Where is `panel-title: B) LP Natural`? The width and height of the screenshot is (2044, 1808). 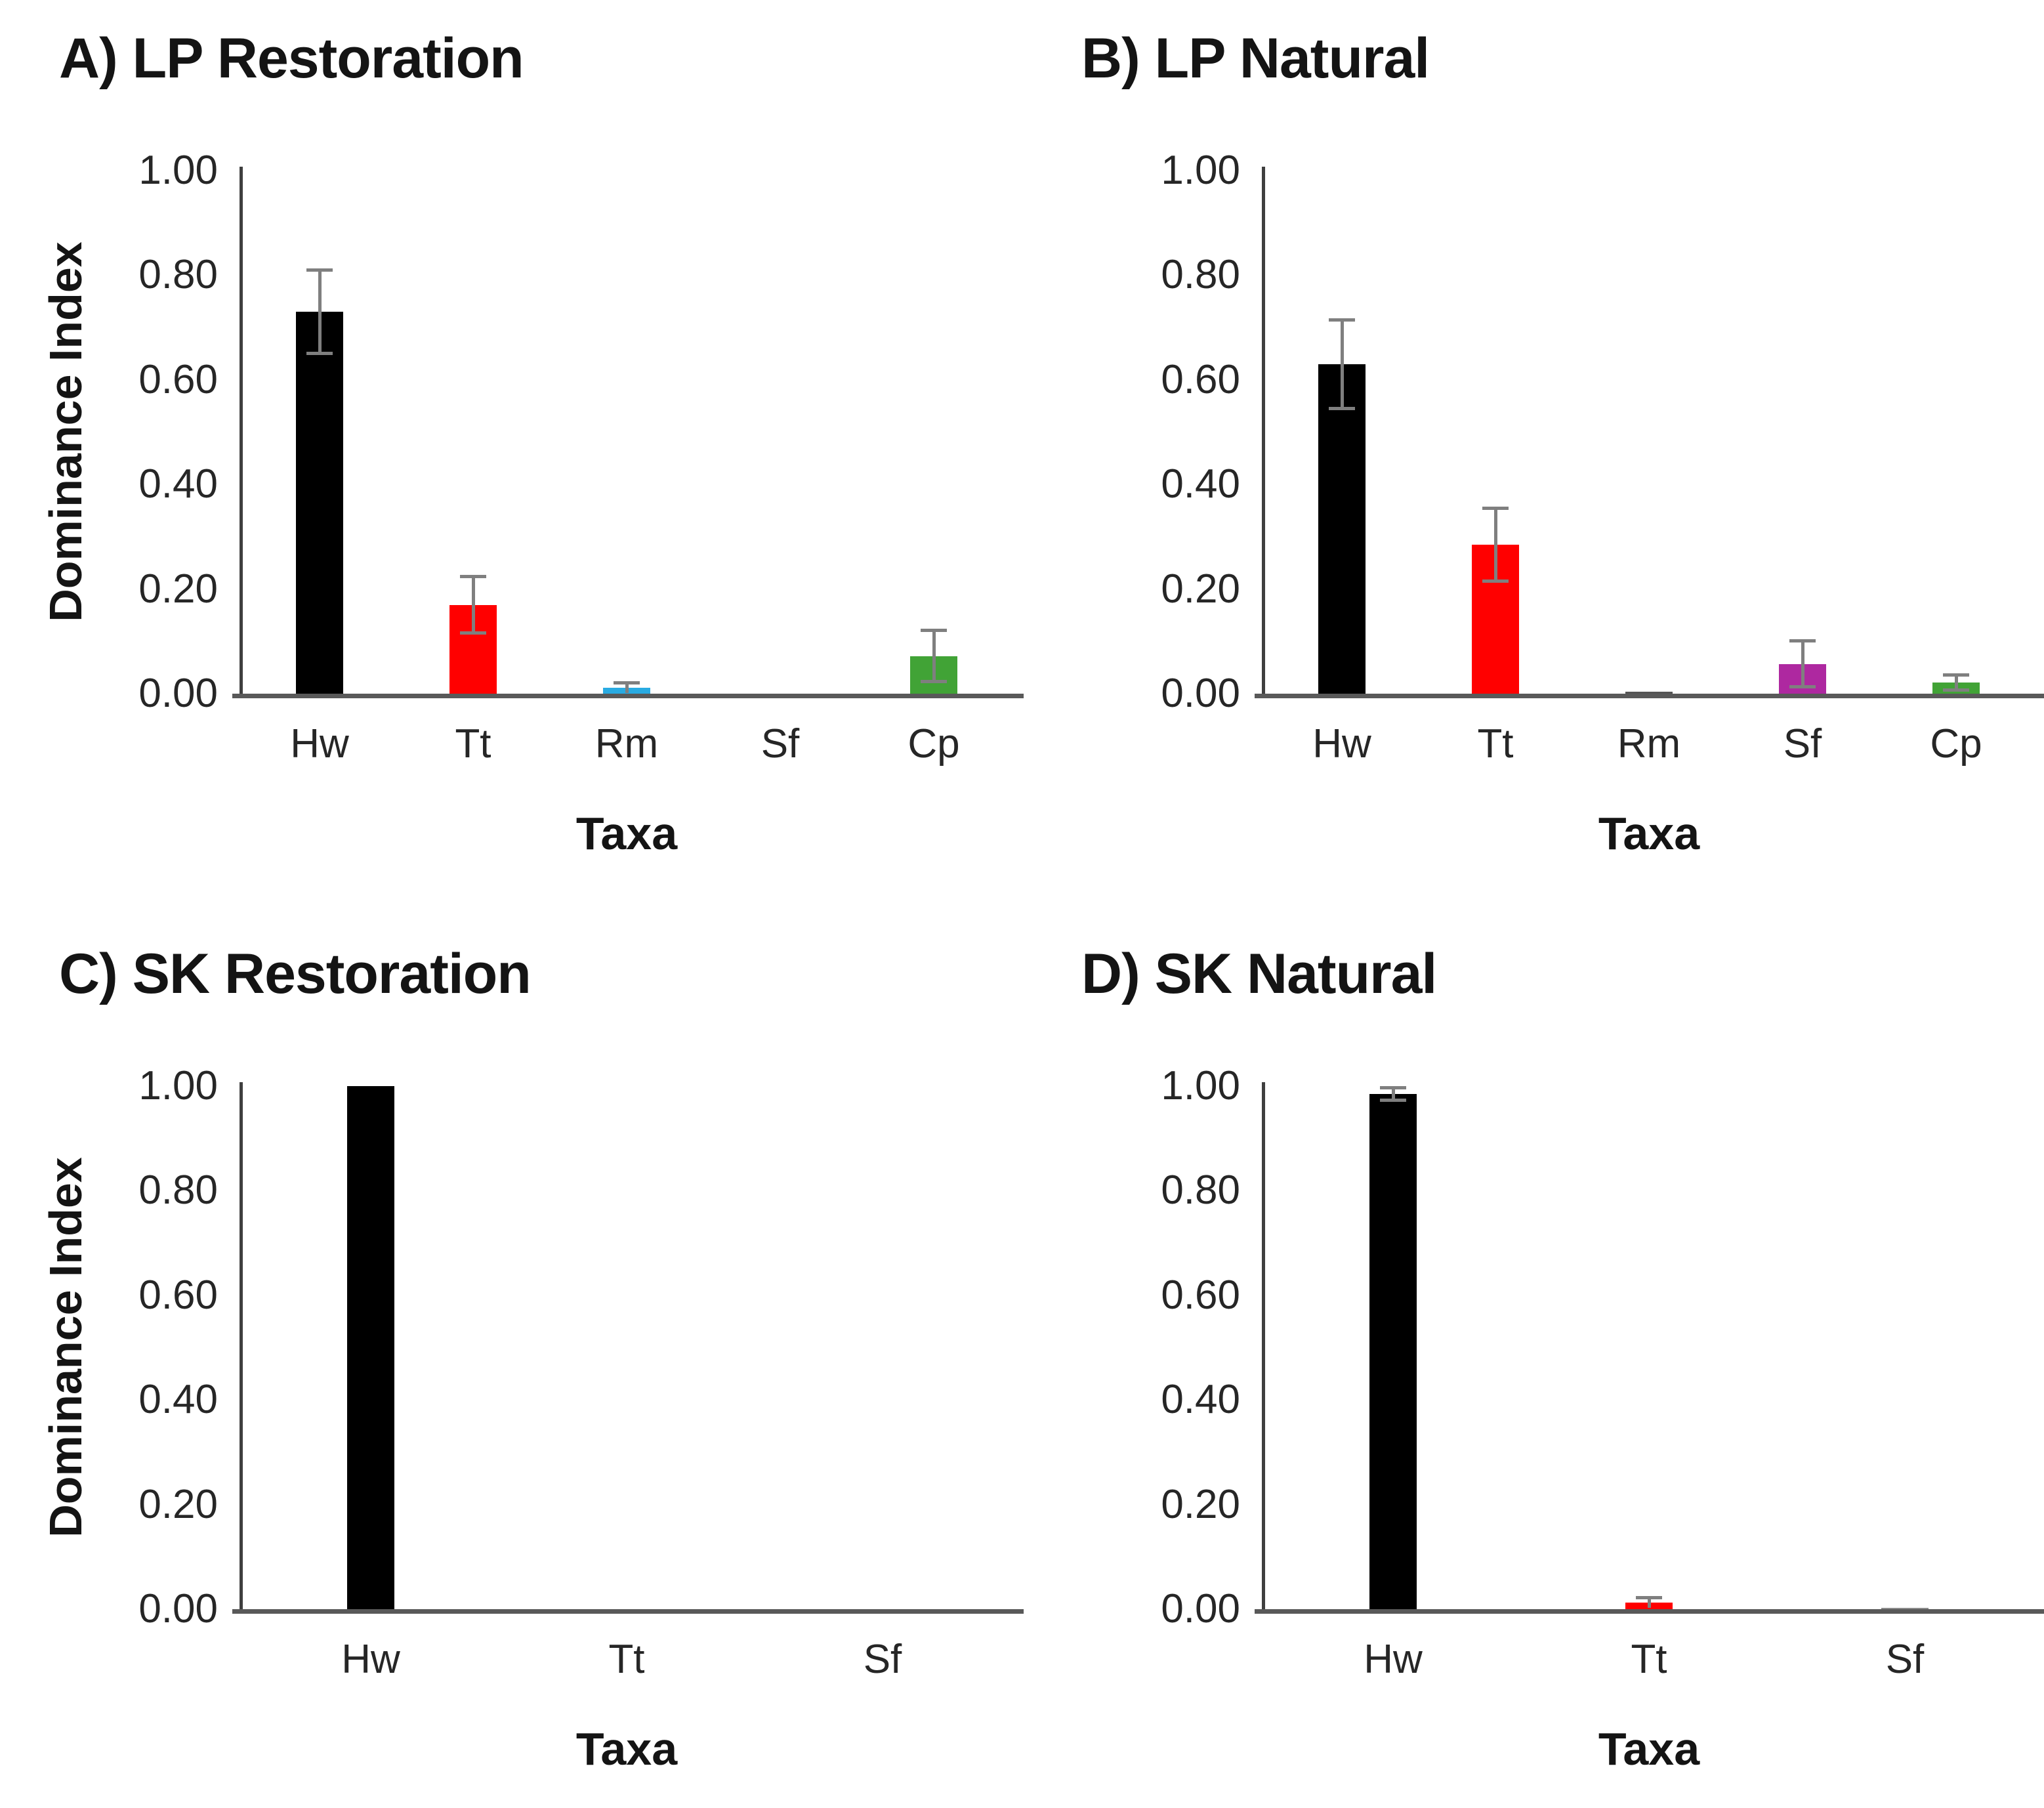 panel-title: B) LP Natural is located at coordinates (1255, 59).